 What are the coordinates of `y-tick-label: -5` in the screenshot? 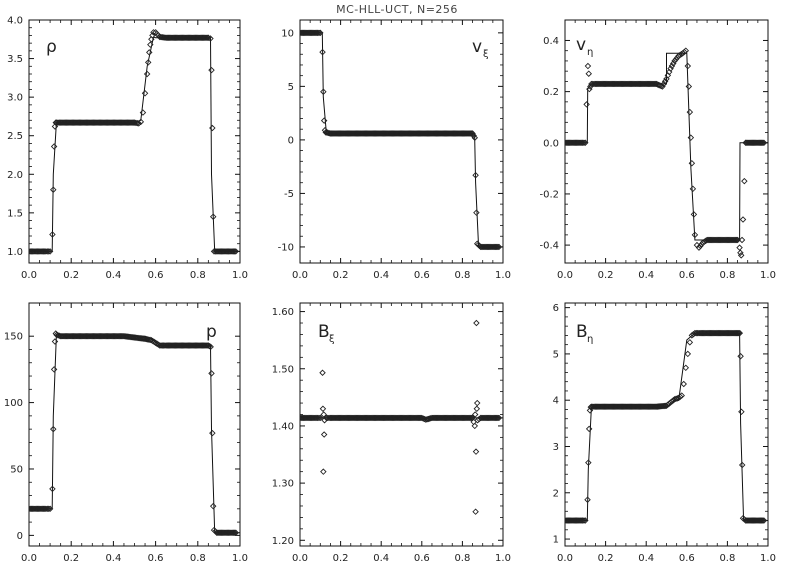 It's located at (289, 194).